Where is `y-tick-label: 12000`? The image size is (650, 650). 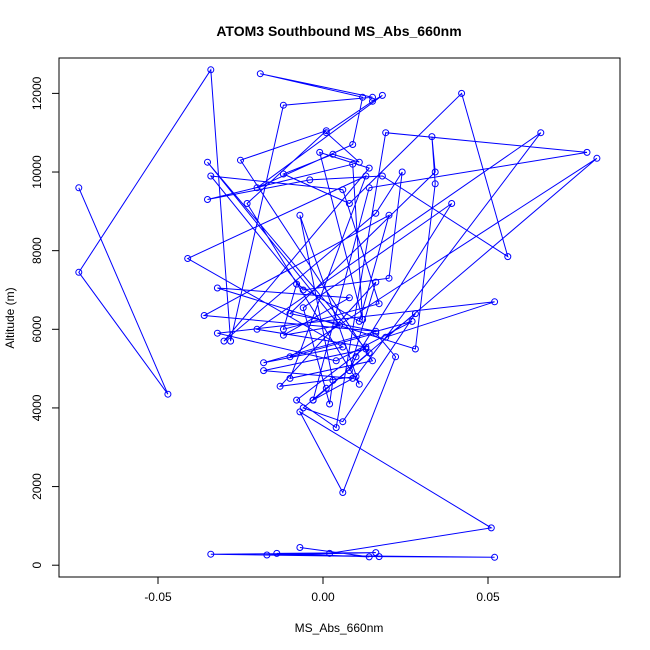 y-tick-label: 12000 is located at coordinates (37, 93).